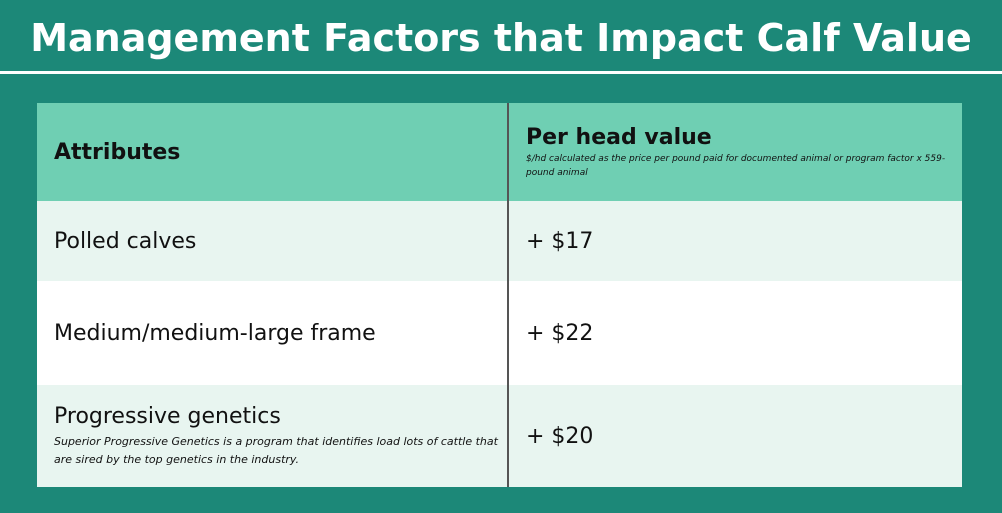 This screenshot has height=513, width=1002. What do you see at coordinates (560, 436) in the screenshot?
I see `value: + $20` at bounding box center [560, 436].